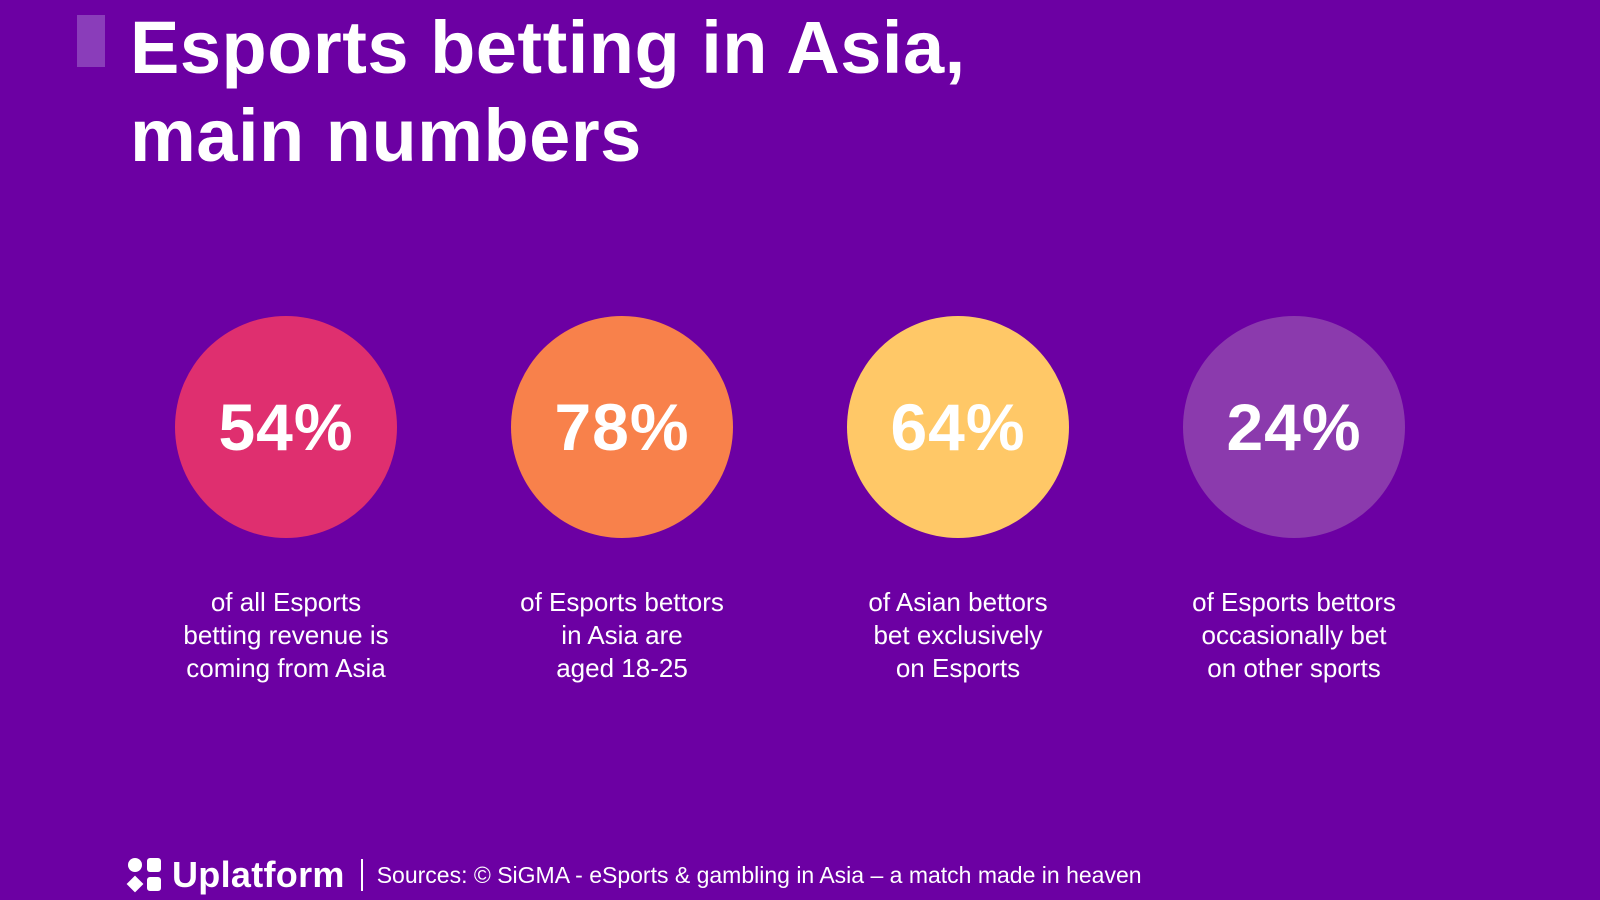 Image resolution: width=1600 pixels, height=900 pixels. I want to click on stat-description-line: on Esports, so click(958, 668).